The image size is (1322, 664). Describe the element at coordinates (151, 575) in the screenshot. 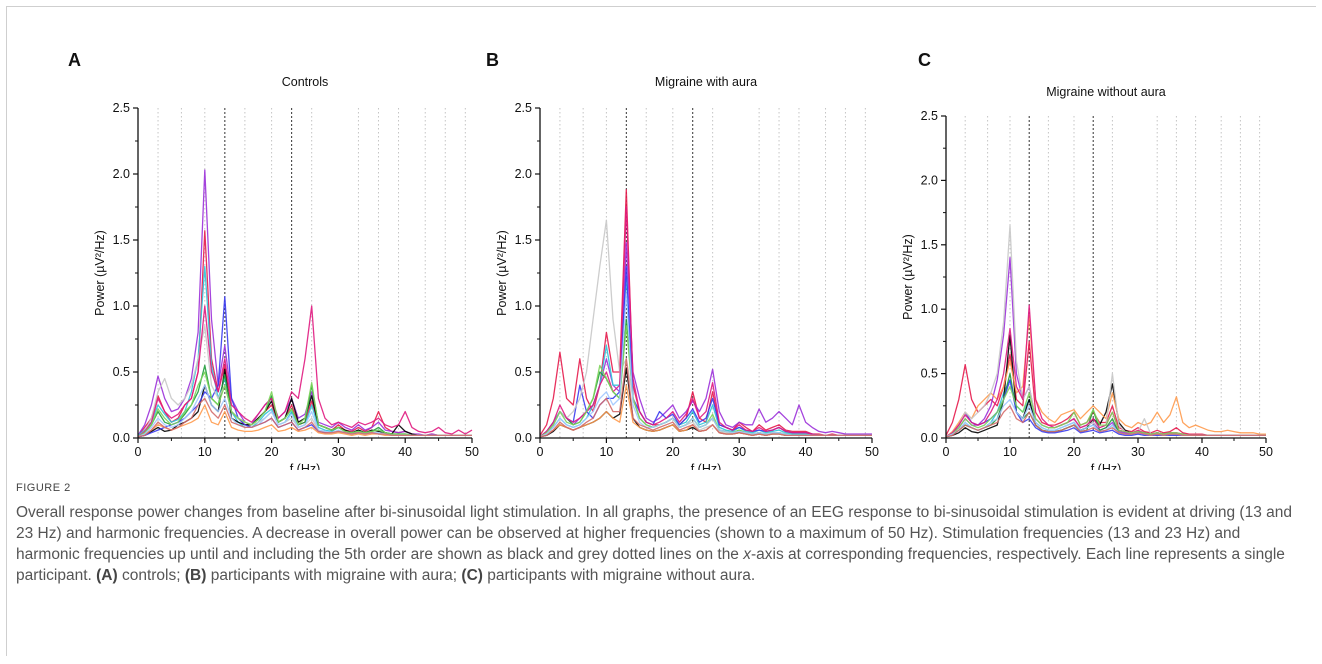

I see `caption-text-3: controls;` at that location.